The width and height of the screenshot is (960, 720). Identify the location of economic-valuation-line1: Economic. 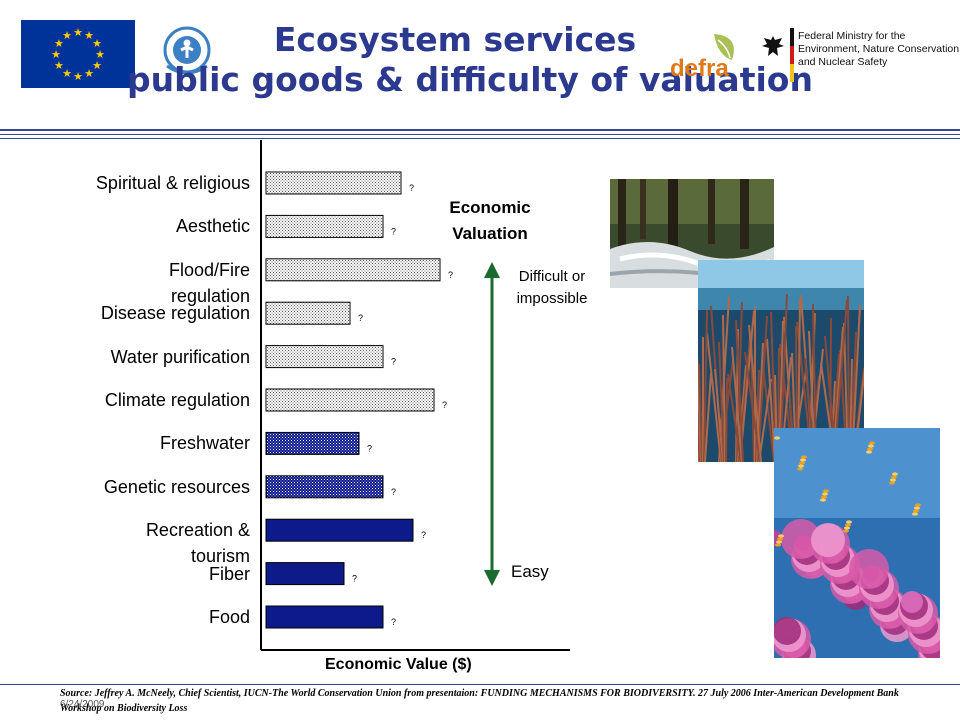
(490, 207).